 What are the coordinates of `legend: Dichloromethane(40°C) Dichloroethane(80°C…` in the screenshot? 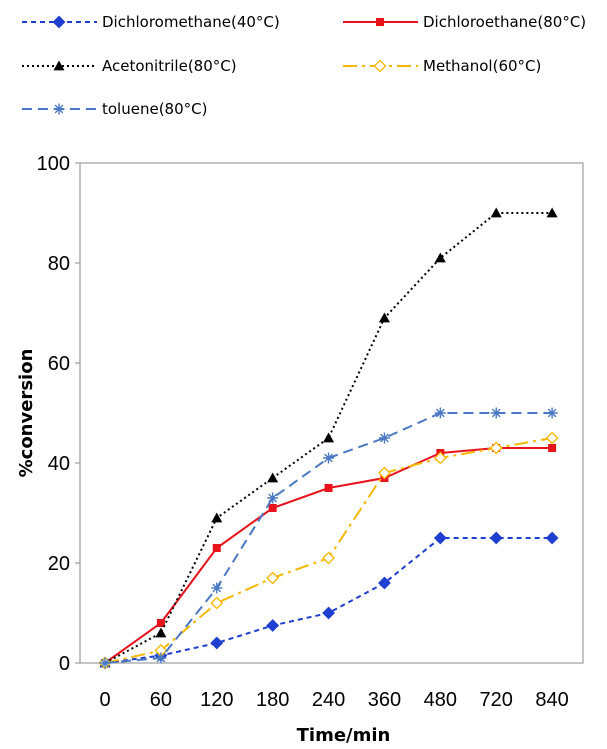 It's located at (304, 65).